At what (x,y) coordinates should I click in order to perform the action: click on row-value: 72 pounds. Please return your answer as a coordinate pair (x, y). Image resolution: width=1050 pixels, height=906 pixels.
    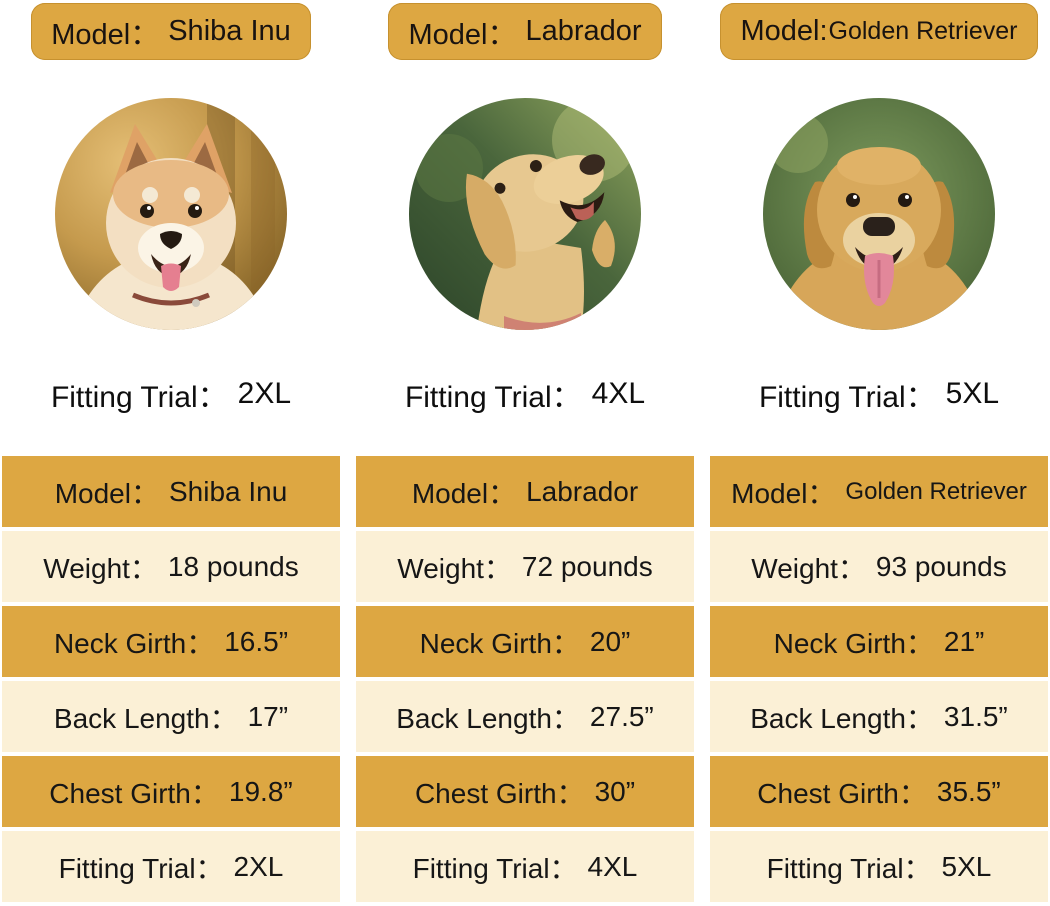
    Looking at the image, I should click on (587, 566).